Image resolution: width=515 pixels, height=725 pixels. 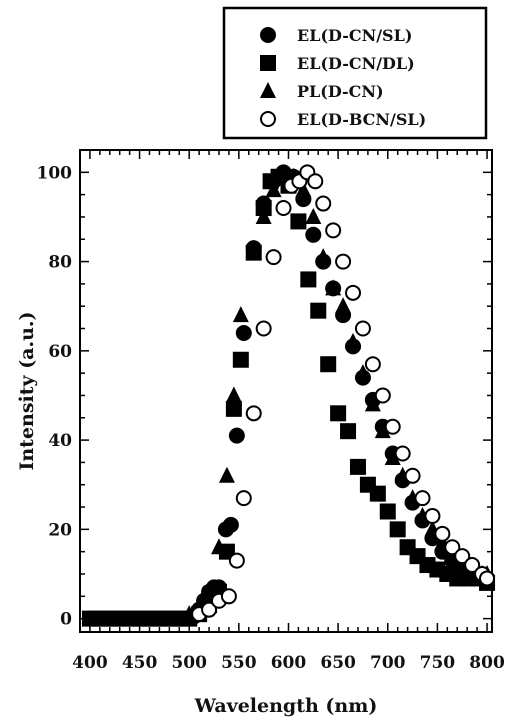 What do you see at coordinates (388, 663) in the screenshot?
I see `x-tick-label: 700` at bounding box center [388, 663].